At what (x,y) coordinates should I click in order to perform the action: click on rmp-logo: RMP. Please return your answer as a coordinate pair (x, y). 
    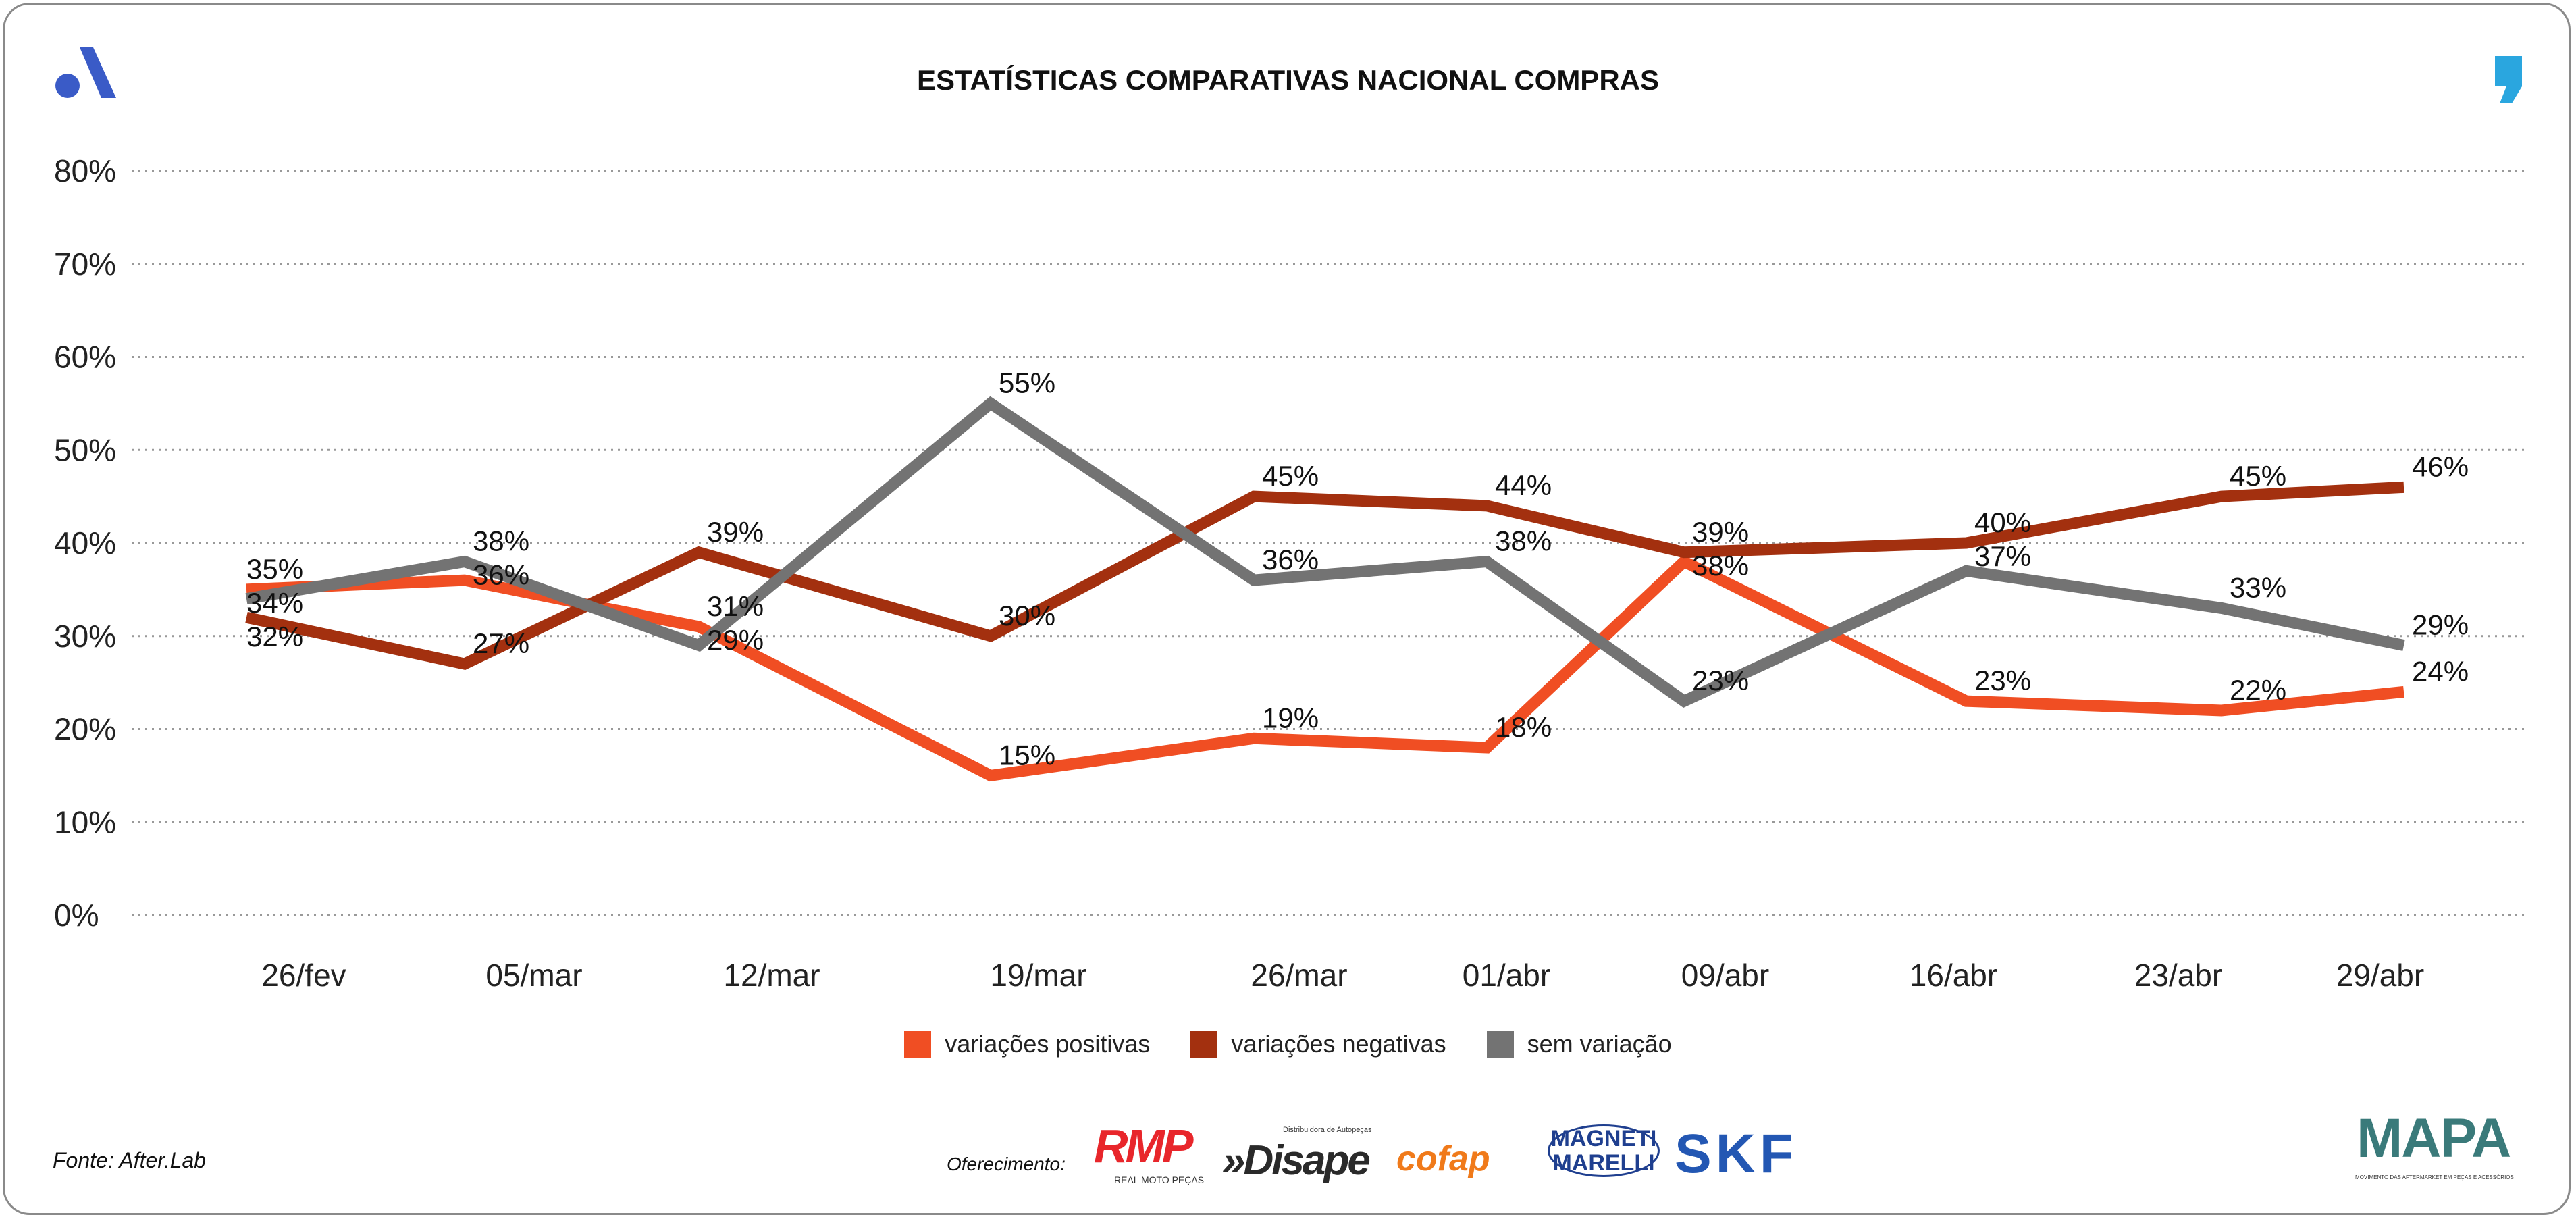
    Looking at the image, I should click on (1144, 1146).